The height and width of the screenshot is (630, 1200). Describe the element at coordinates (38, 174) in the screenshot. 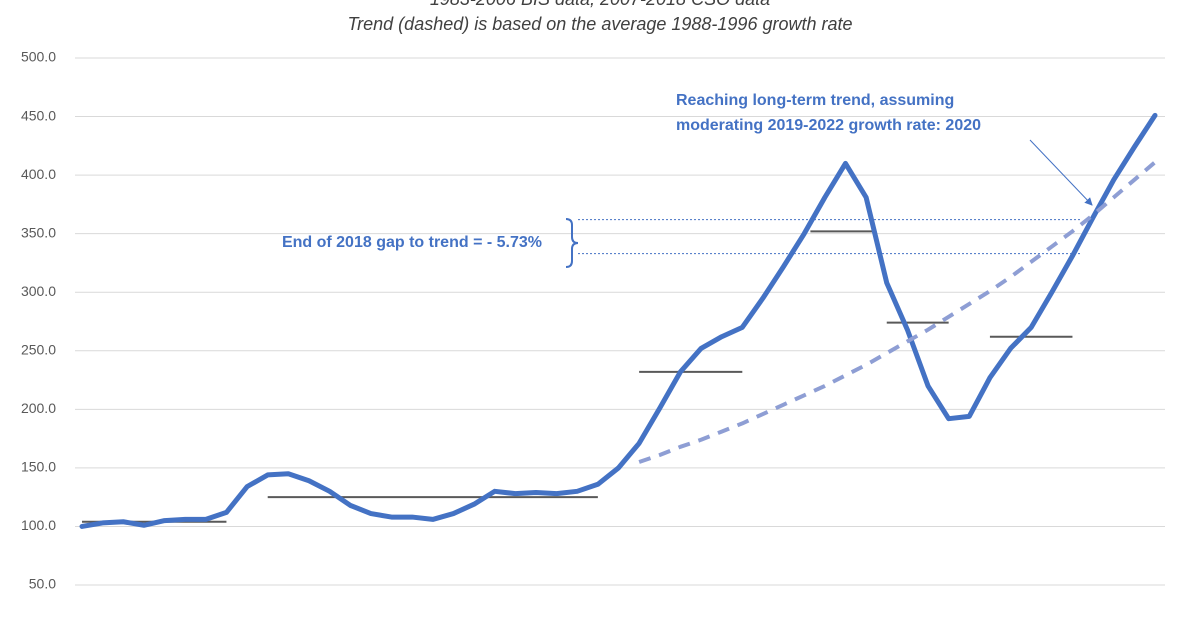

I see `y-tick-label: 400.0` at that location.